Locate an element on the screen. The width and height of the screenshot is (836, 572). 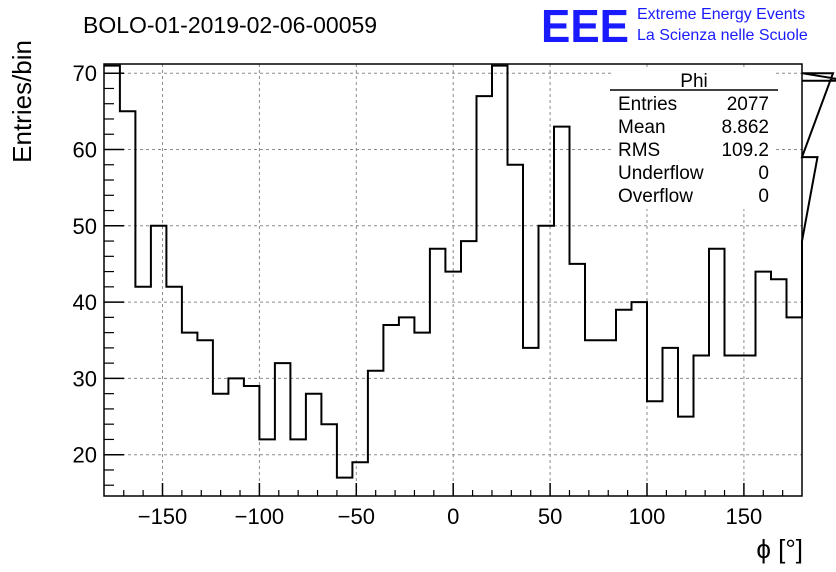
eee-logo-mark: EEE is located at coordinates (585, 26).